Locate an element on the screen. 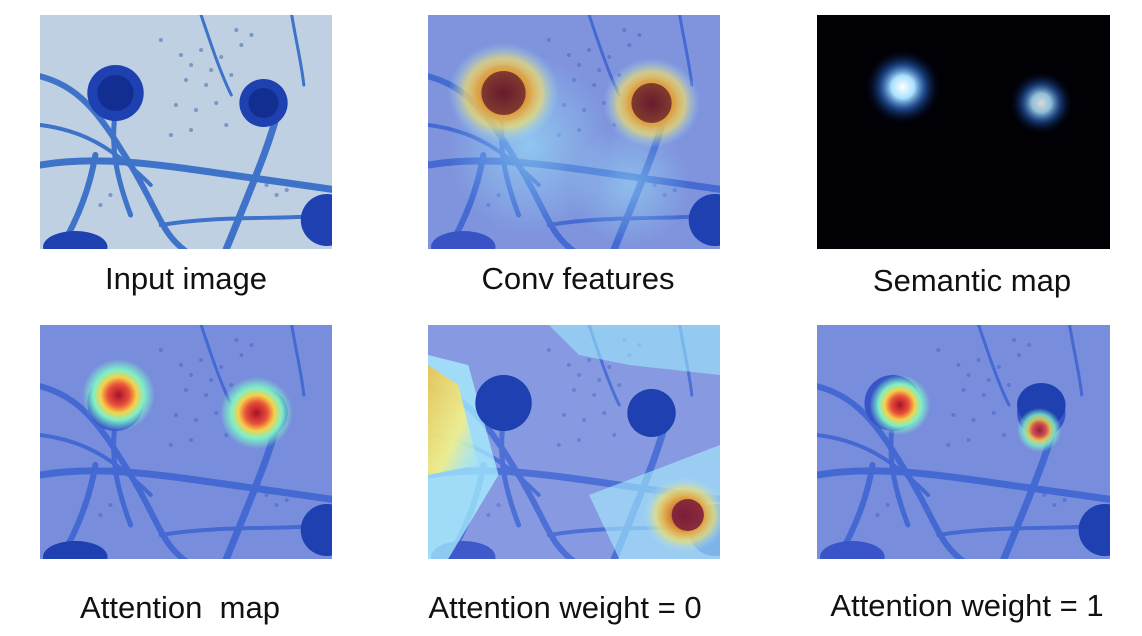 The image size is (1142, 636). conv-features-heatmap is located at coordinates (574, 132).